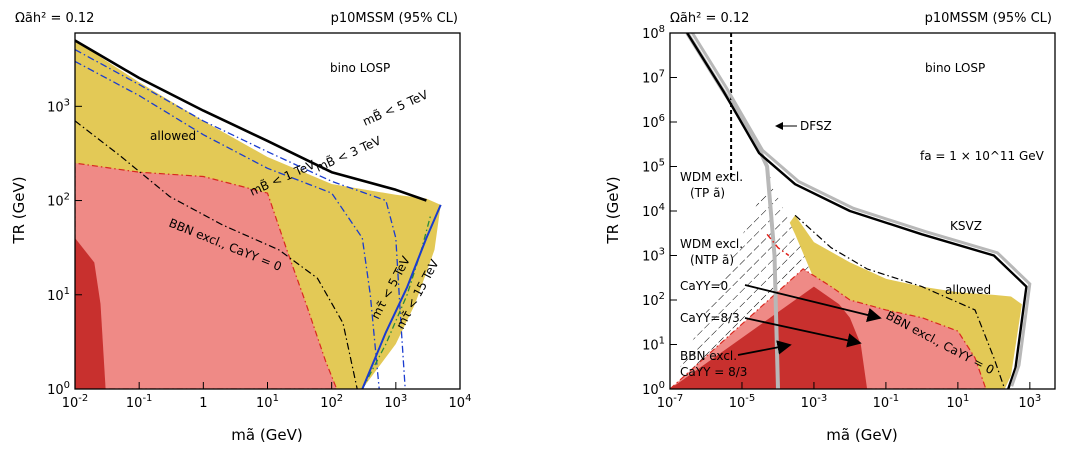 Image resolution: width=1067 pixels, height=452 pixels. Describe the element at coordinates (708, 356) in the screenshot. I see `right-bbn-left-label: BBN excl.` at that location.